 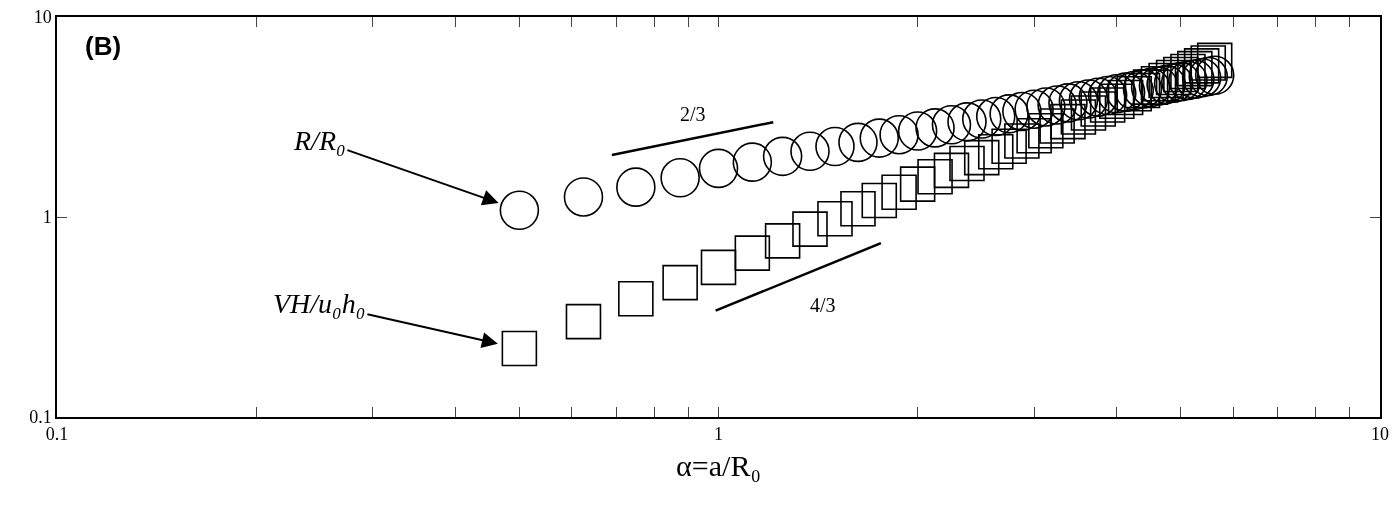 I want to click on y-tick-label: 1, so click(x=47, y=217).